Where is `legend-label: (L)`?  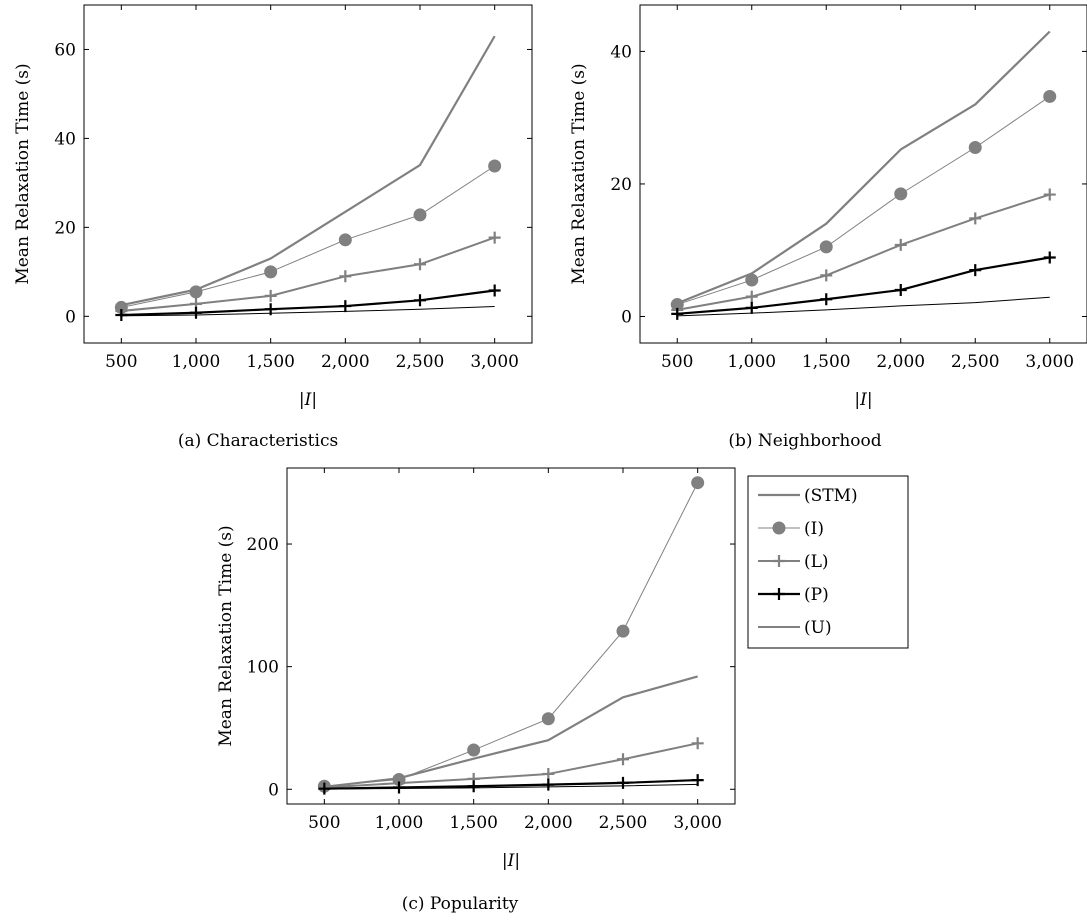
legend-label: (L) is located at coordinates (816, 562).